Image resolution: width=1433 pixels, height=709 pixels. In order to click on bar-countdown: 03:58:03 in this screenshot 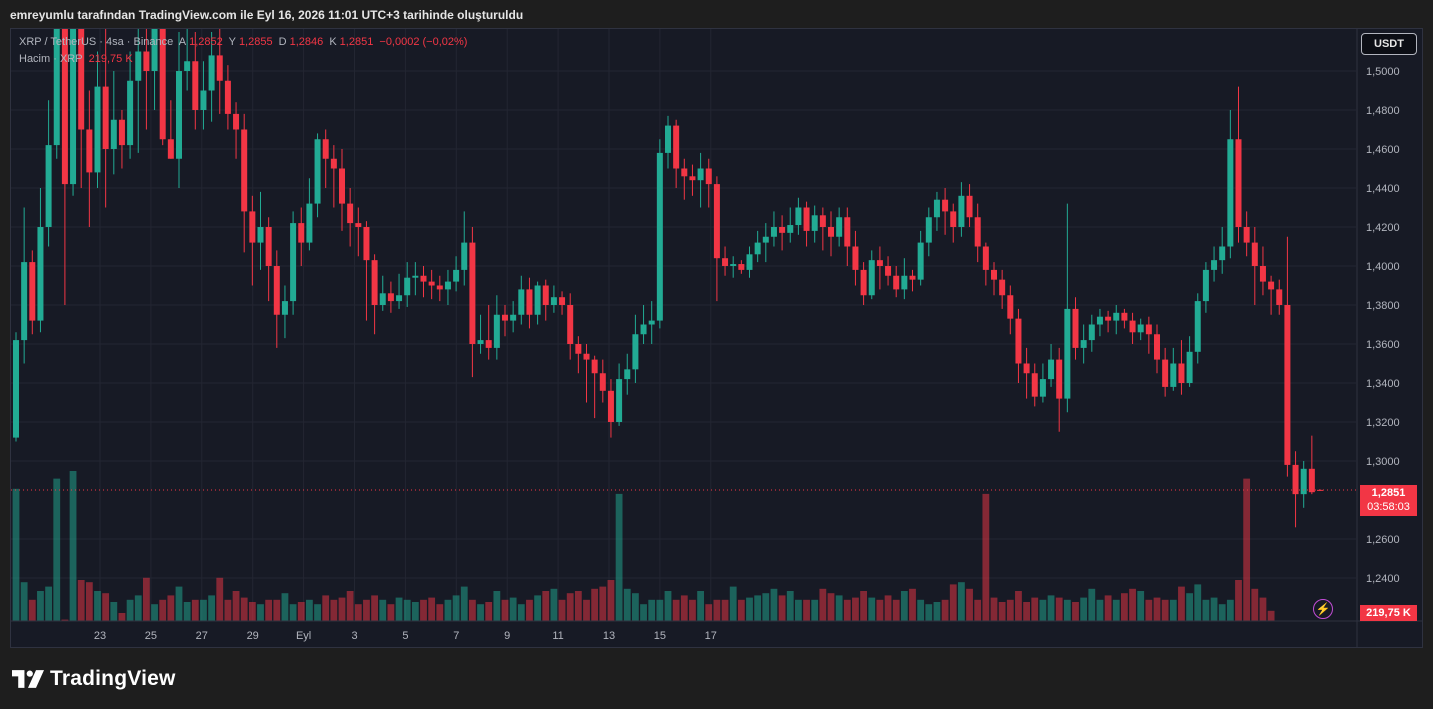, I will do `click(1388, 507)`.